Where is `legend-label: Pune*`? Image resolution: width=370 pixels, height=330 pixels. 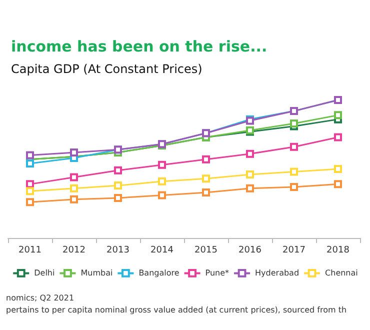
legend-label: Pune* is located at coordinates (217, 273).